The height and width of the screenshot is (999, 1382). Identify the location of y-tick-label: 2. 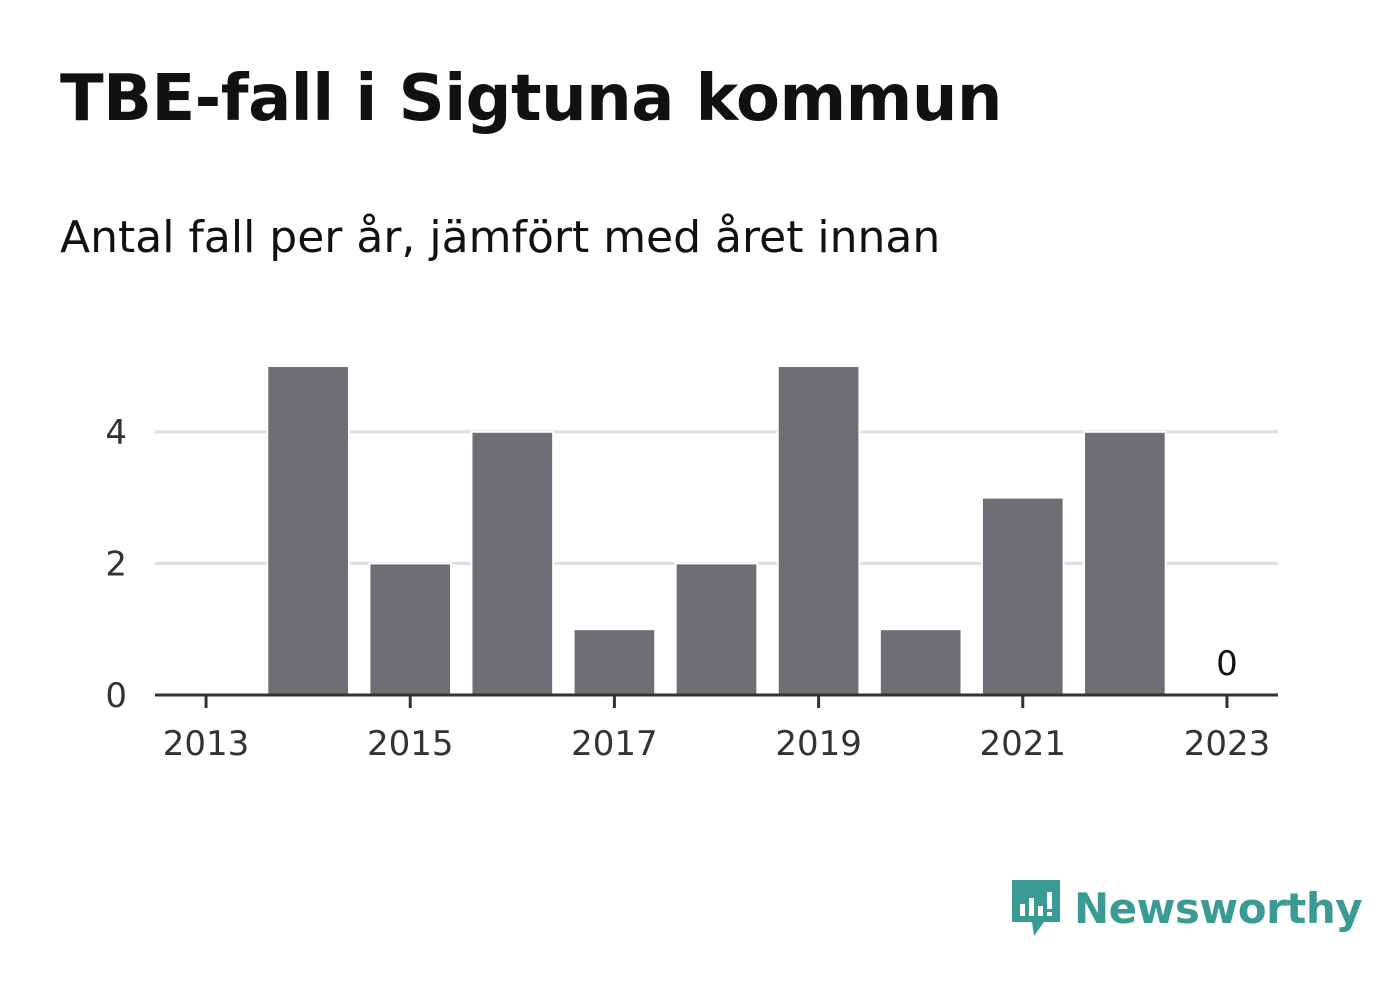
(116, 564).